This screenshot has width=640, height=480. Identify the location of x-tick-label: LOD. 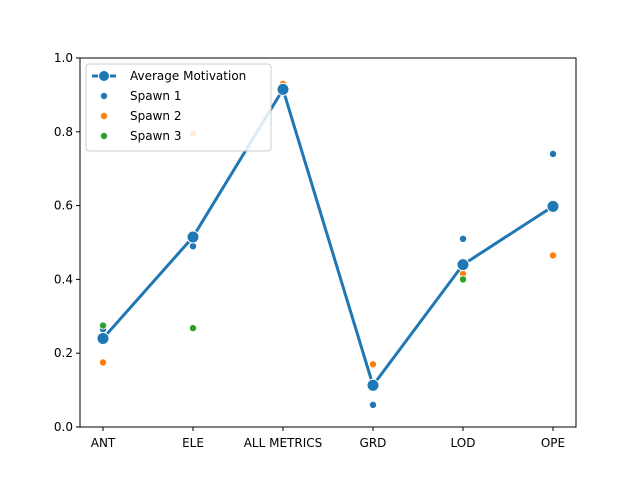
(463, 443).